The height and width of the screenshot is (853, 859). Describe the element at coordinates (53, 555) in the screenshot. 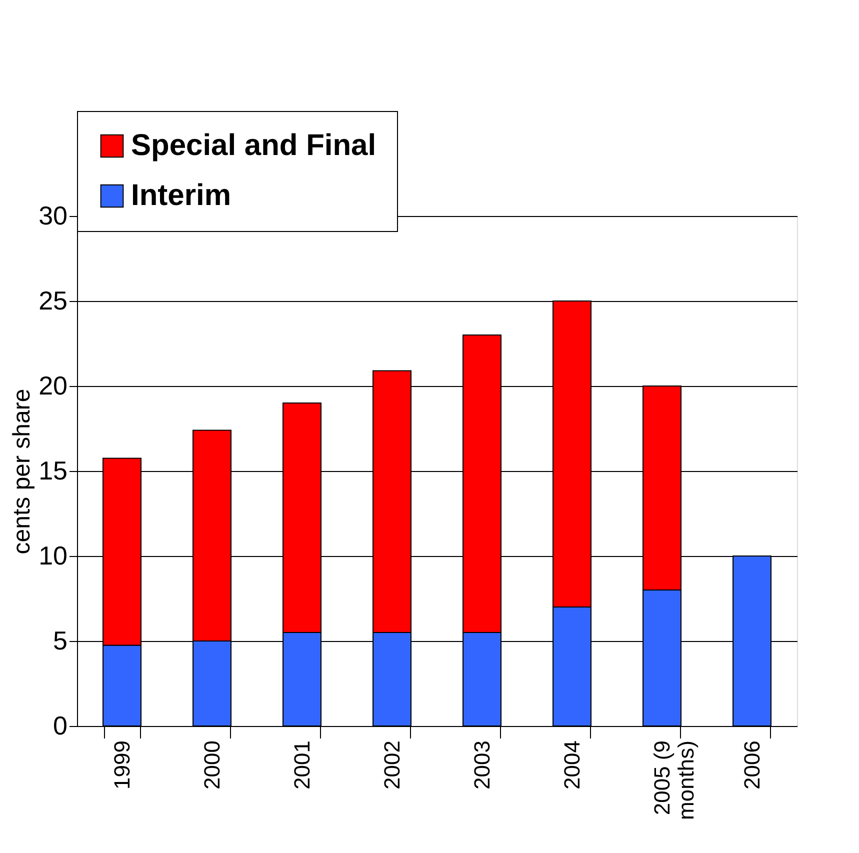

I see `y-tick-label: 10` at that location.